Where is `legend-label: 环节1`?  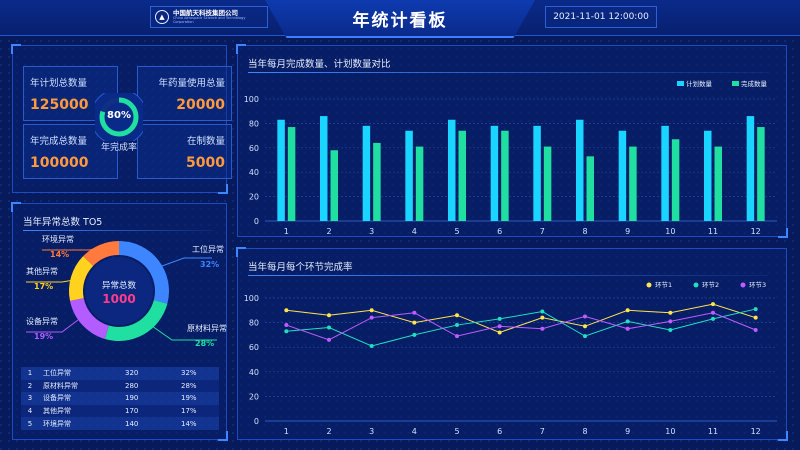
legend-label: 环节1 is located at coordinates (663, 285).